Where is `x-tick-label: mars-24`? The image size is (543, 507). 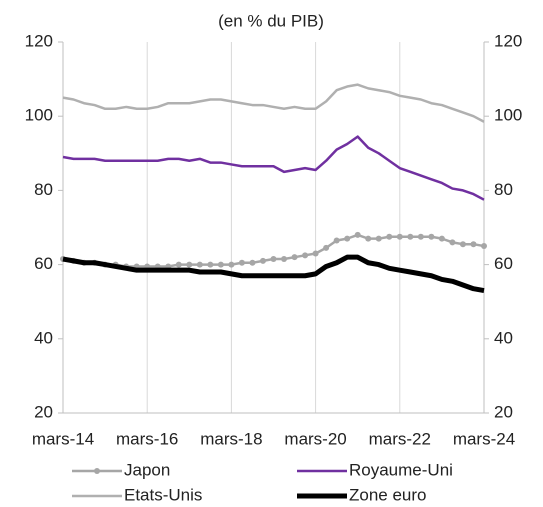
x-tick-label: mars-24 is located at coordinates (484, 438).